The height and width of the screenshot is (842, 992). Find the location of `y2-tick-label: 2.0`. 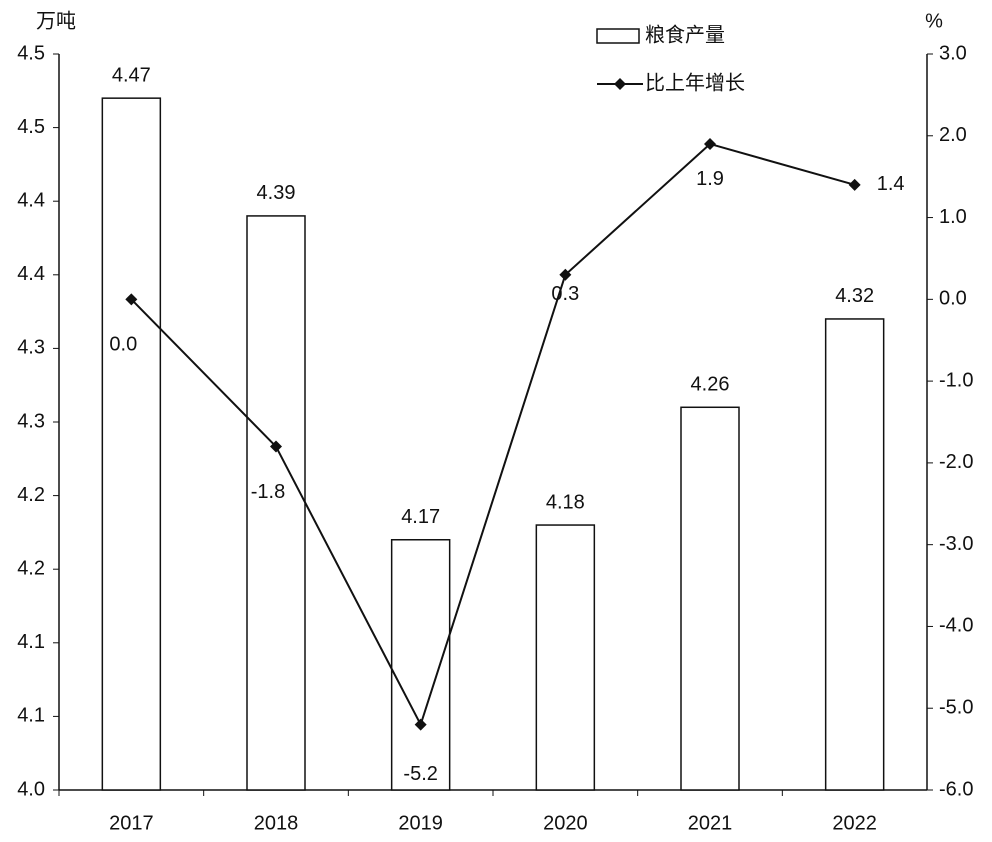

y2-tick-label: 2.0 is located at coordinates (953, 135).